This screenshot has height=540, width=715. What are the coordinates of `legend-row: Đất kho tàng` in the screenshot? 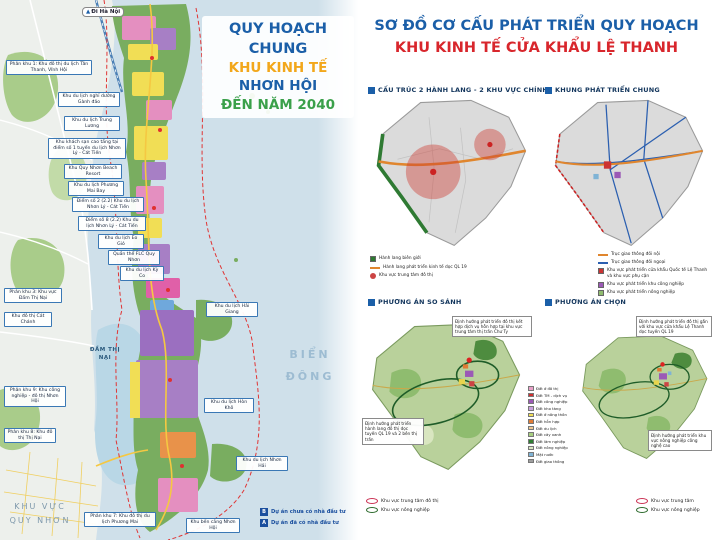 It's located at (552, 408).